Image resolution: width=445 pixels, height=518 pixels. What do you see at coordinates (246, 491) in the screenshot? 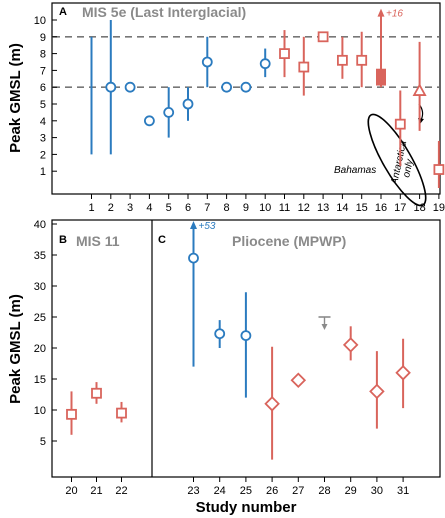
I see `x-tick-label-c: 25` at bounding box center [246, 491].